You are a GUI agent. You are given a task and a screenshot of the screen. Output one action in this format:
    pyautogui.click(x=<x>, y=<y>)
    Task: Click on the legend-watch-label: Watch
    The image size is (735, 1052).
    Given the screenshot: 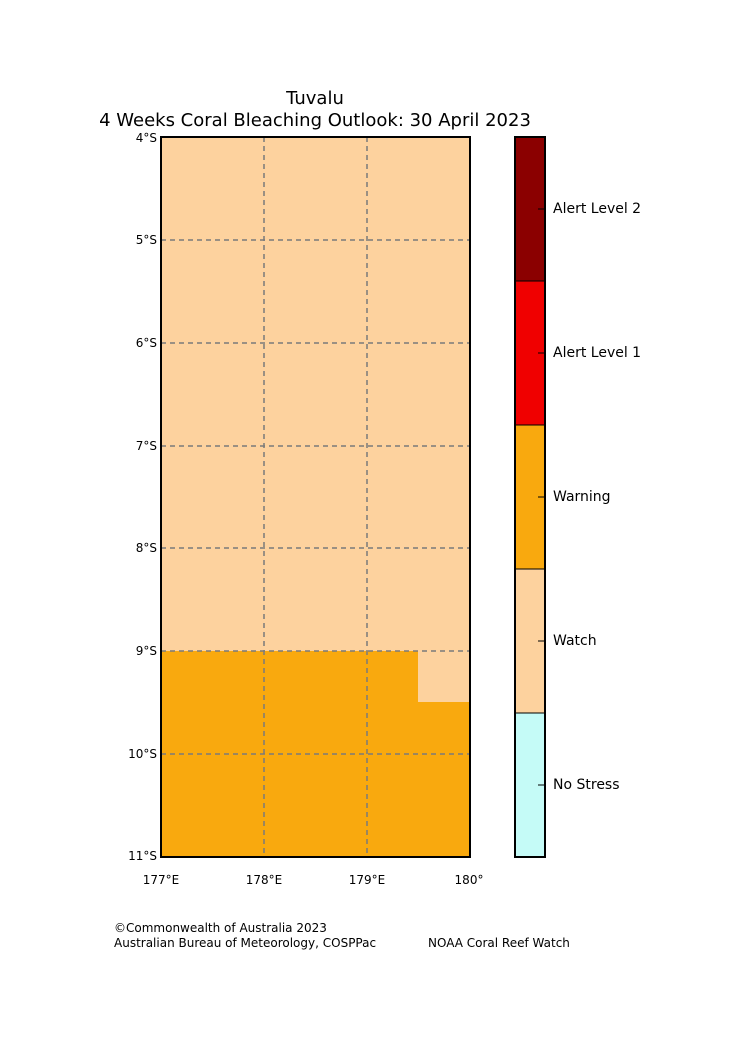 What is the action you would take?
    pyautogui.click(x=575, y=641)
    